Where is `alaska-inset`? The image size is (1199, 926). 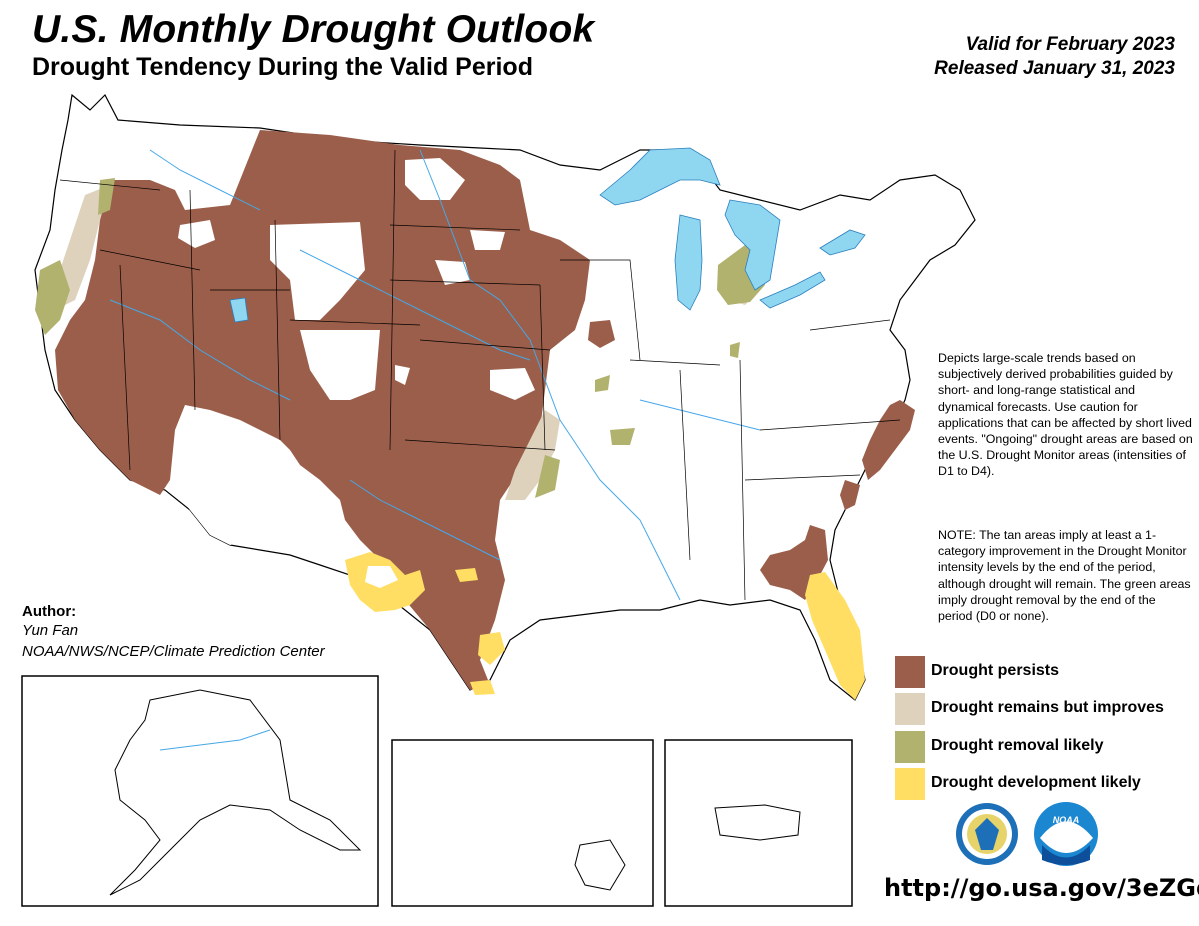
alaska-inset is located at coordinates (200, 791).